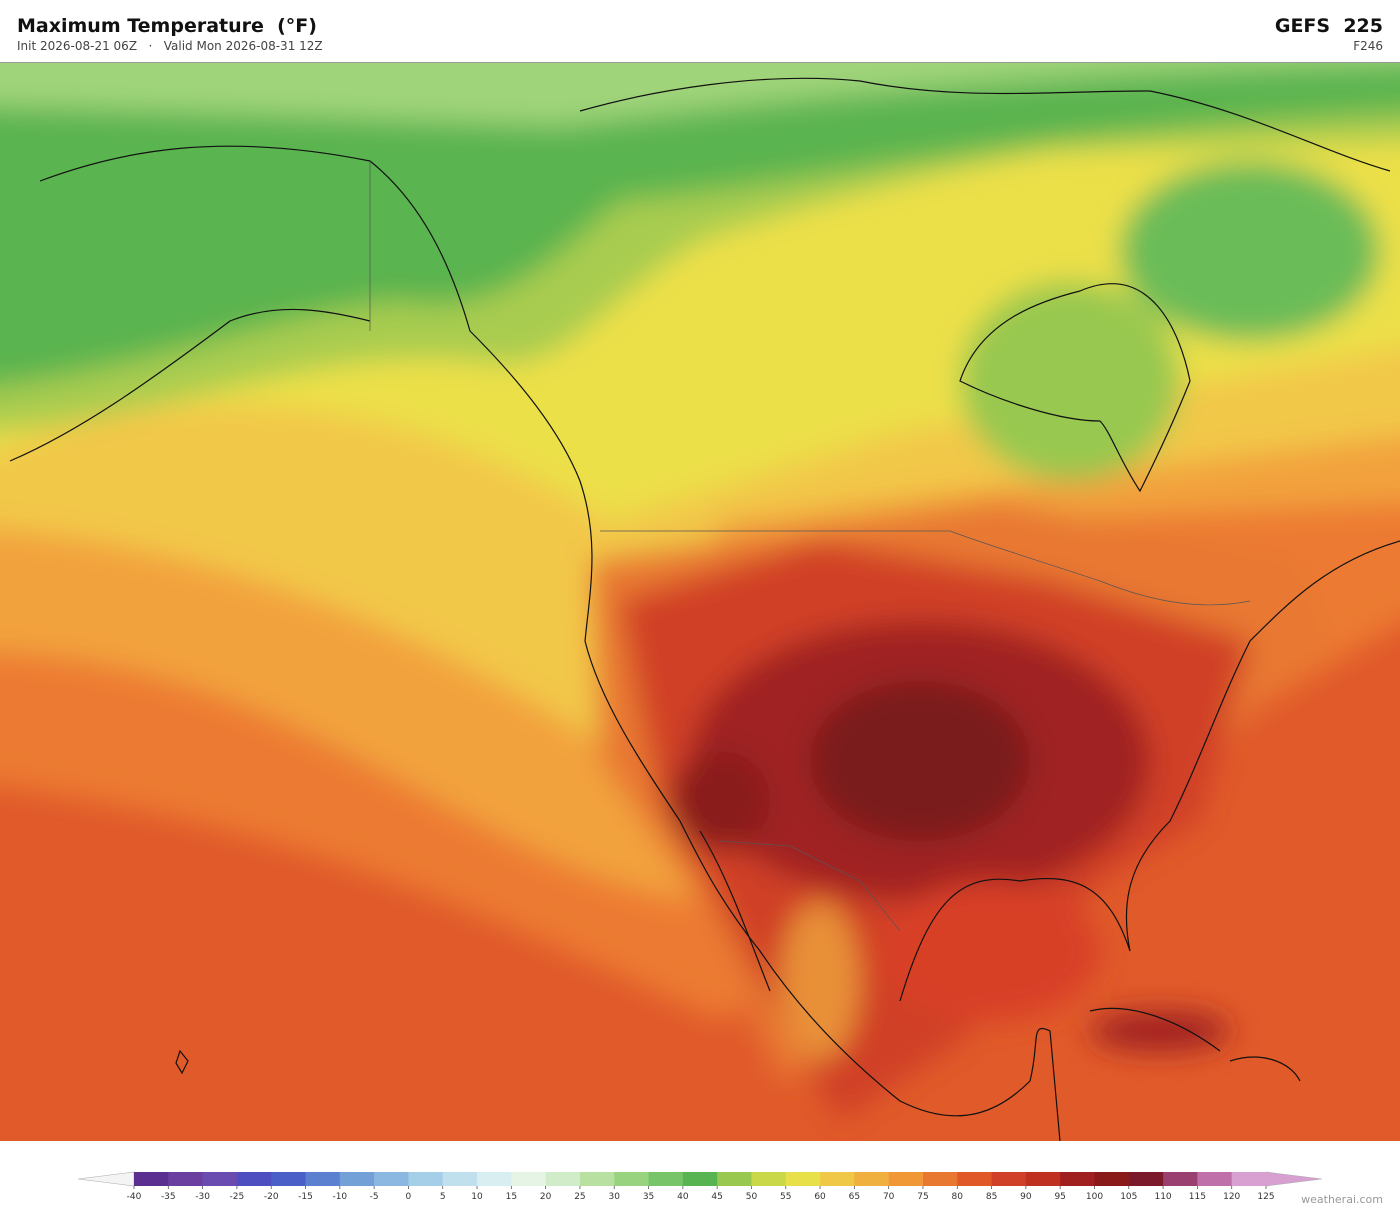 The image size is (1400, 1215). What do you see at coordinates (785, 1197) in the screenshot?
I see `colorbar-tick-label: 55` at bounding box center [785, 1197].